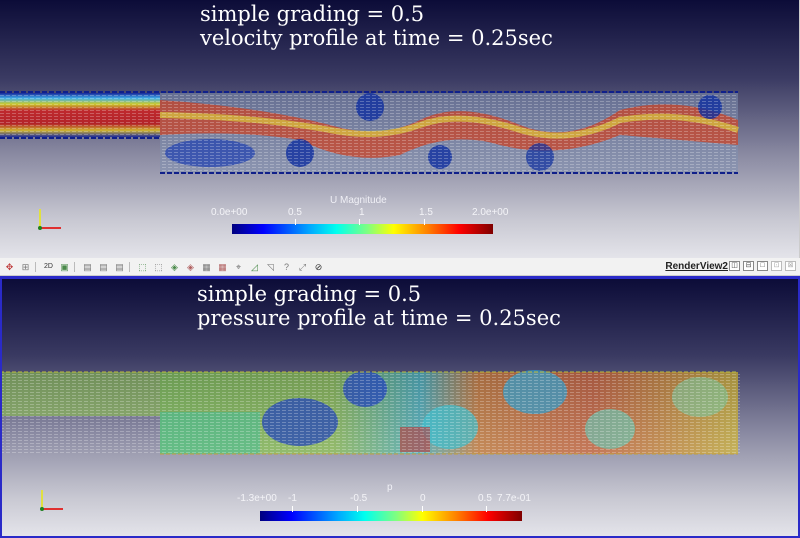  Describe the element at coordinates (391, 516) in the screenshot. I see `pressure-colorbar` at that location.